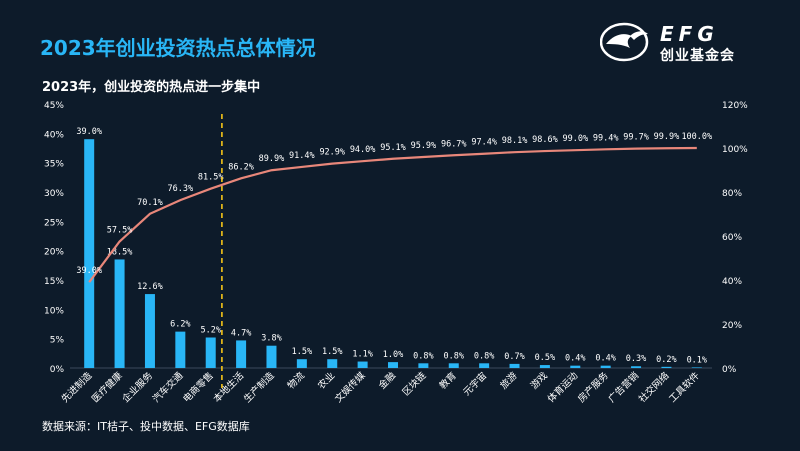 The height and width of the screenshot is (451, 800). Describe the element at coordinates (735, 150) in the screenshot. I see `right-axis-tick-label: 100%` at that location.